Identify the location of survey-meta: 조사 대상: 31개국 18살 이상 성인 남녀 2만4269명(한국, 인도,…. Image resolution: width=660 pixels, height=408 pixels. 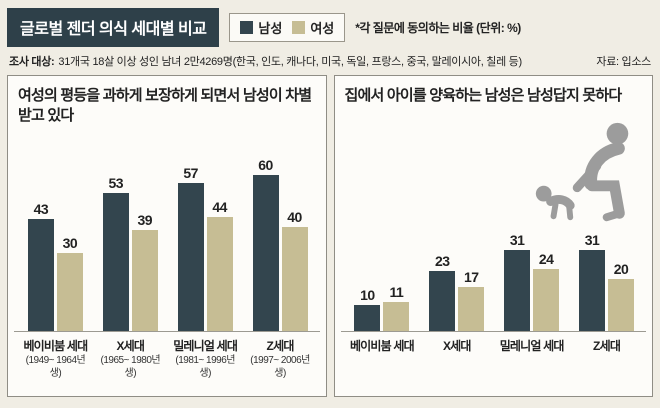
(330, 61).